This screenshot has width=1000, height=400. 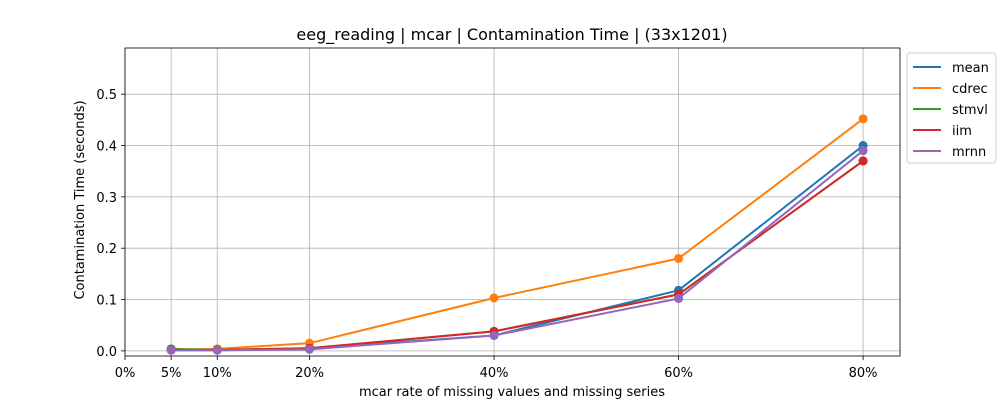 What do you see at coordinates (106, 198) in the screenshot?
I see `y-tick-label: 0.3` at bounding box center [106, 198].